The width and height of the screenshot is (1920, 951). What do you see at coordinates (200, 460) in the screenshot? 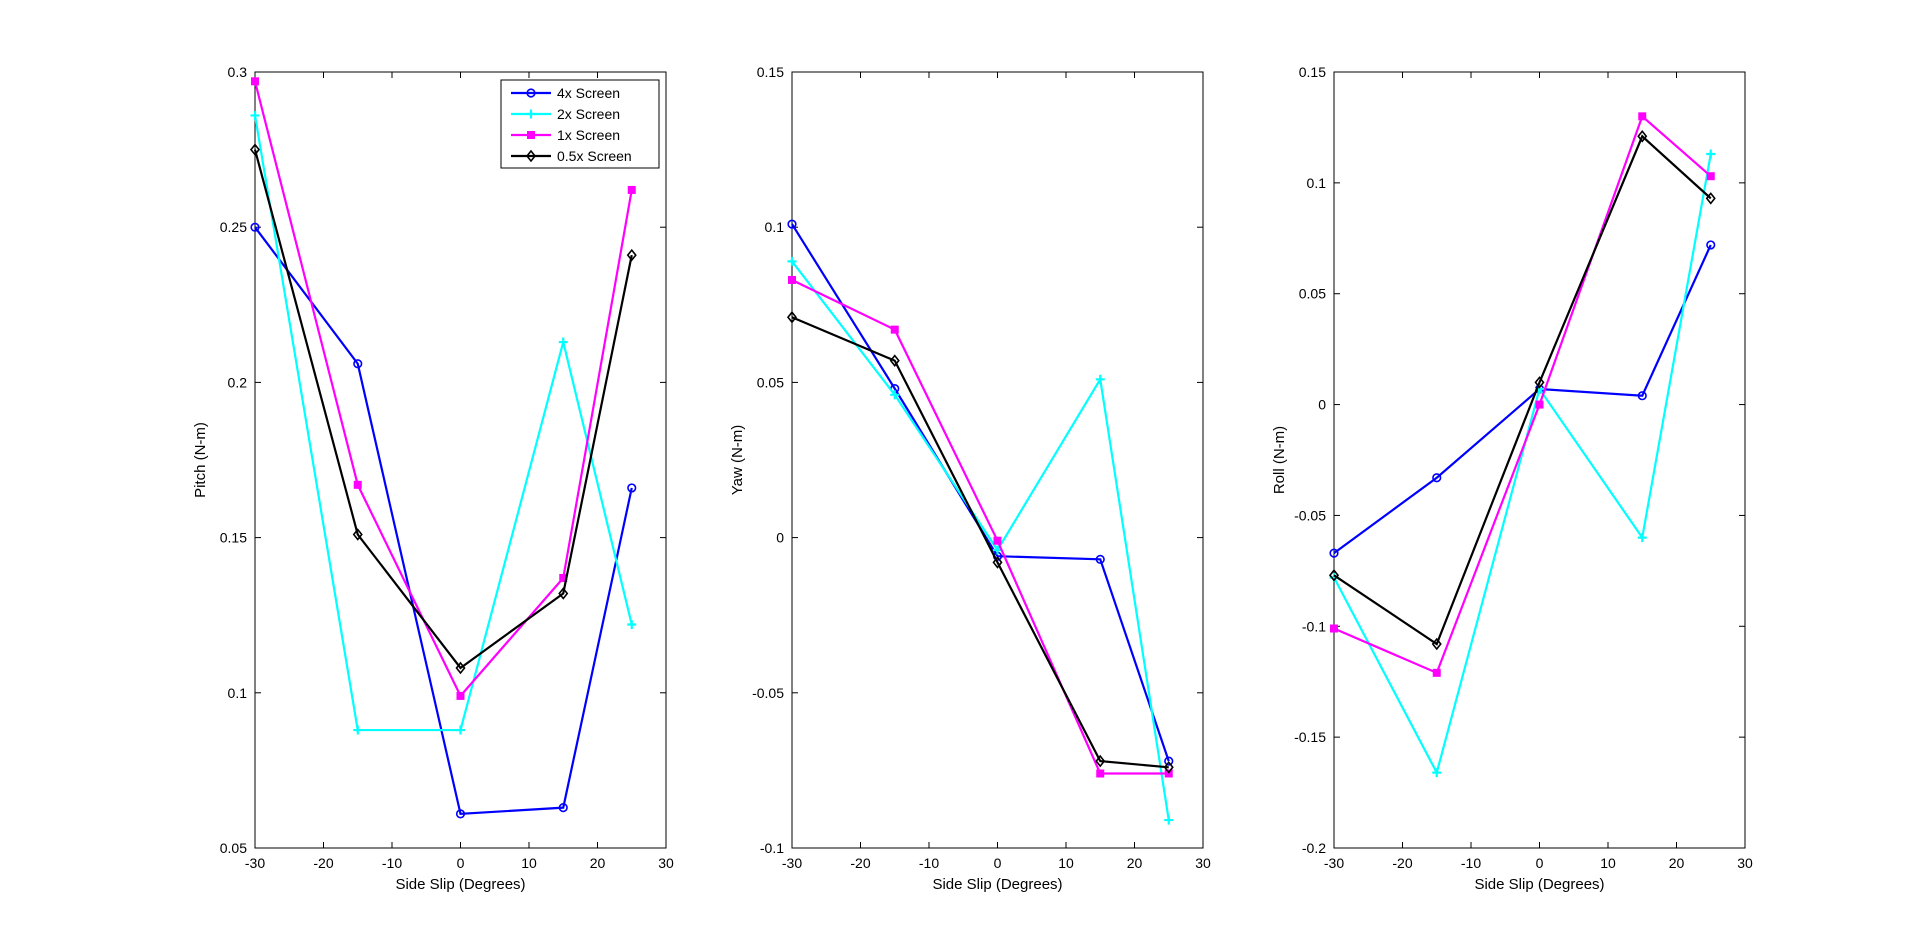
I see `y-axis-label: Pitch (N-m)` at bounding box center [200, 460].